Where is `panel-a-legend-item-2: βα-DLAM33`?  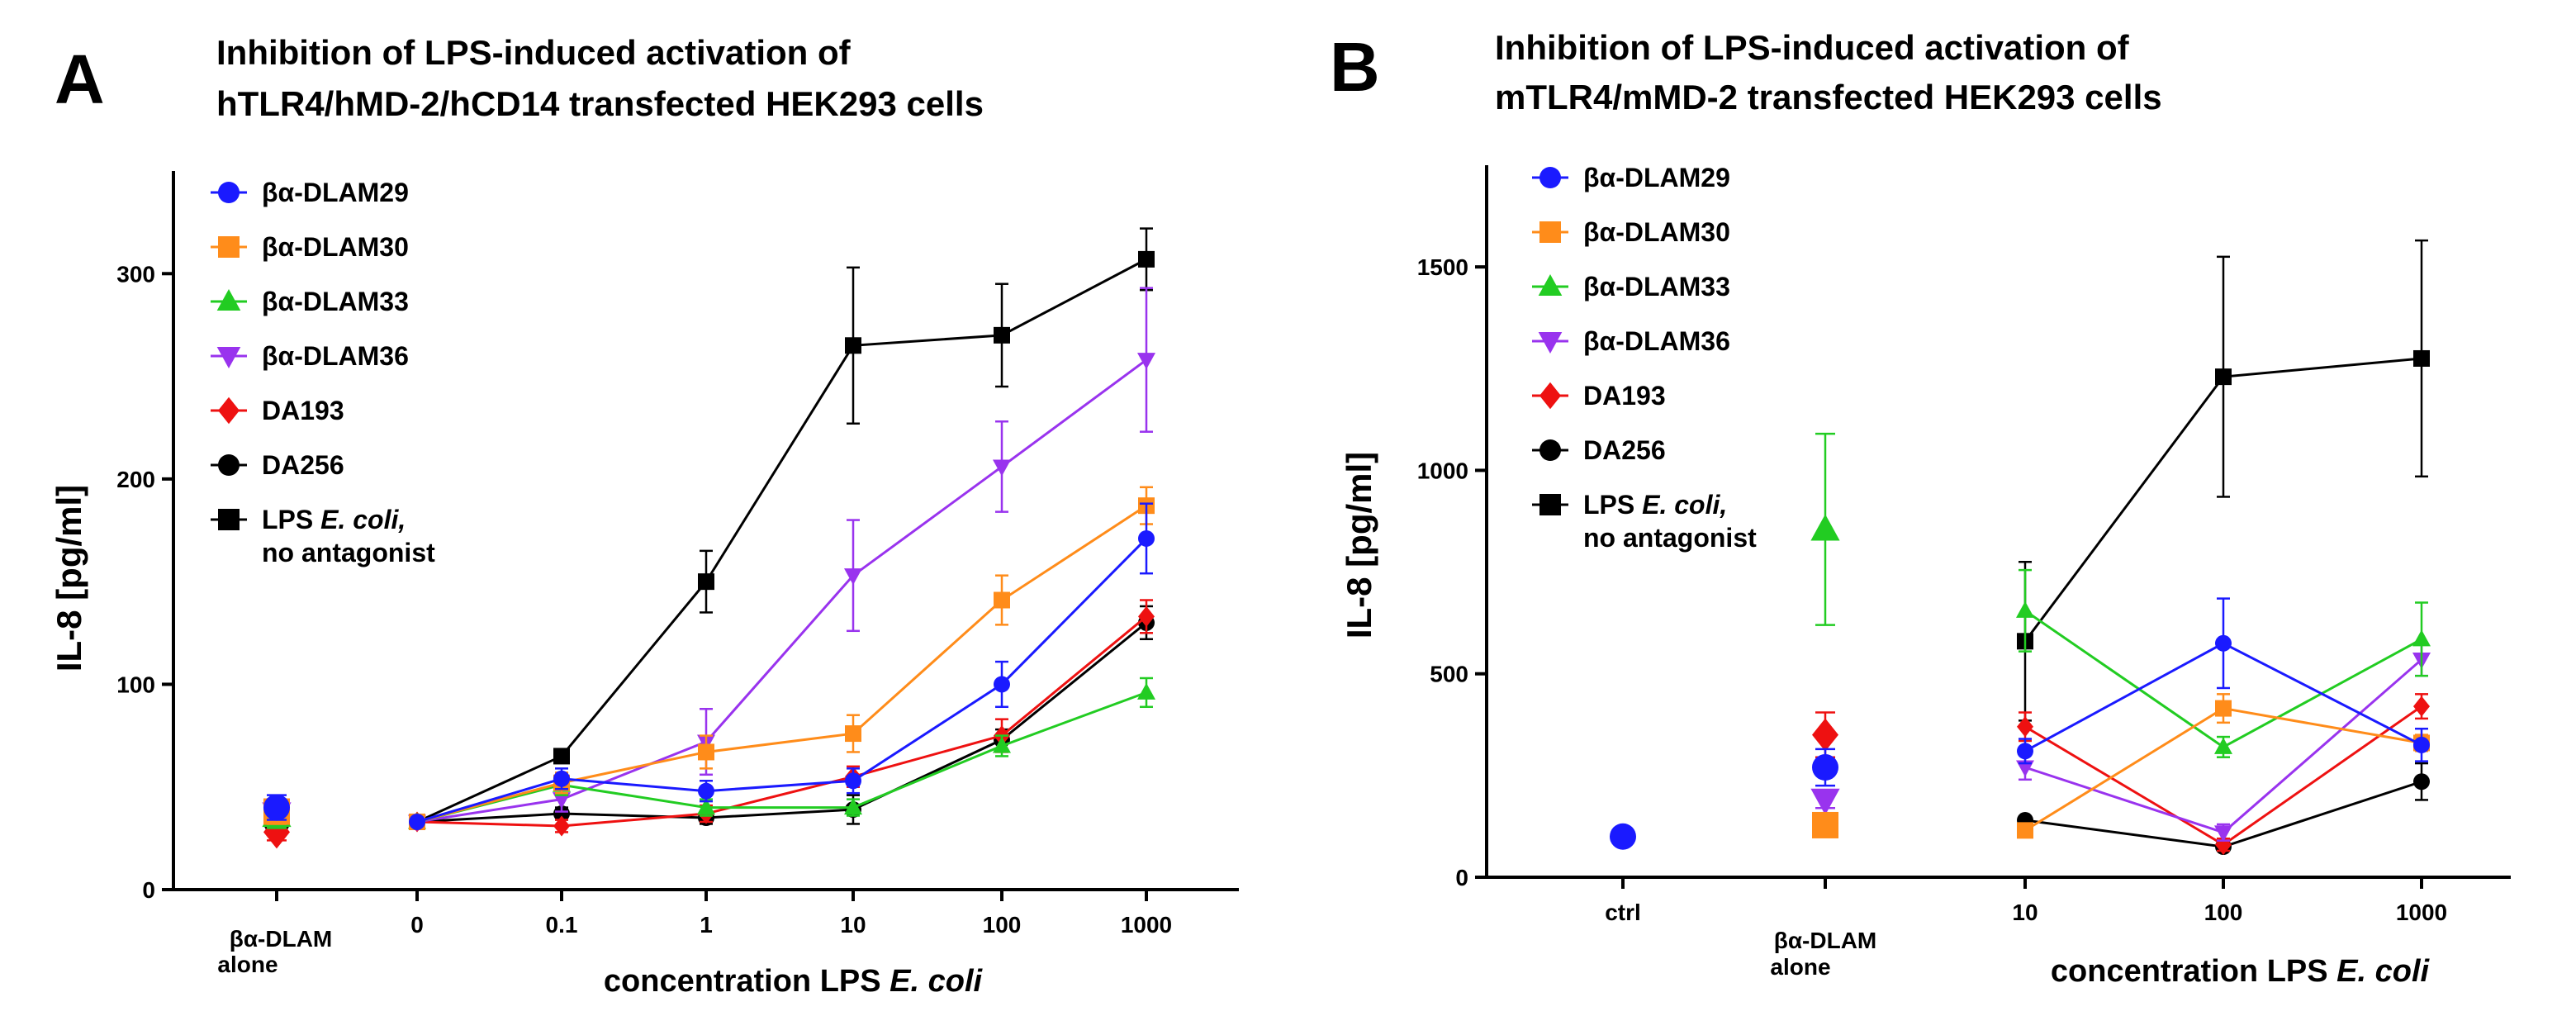
panel-a-legend-item-2: βα-DLAM33 is located at coordinates (310, 301).